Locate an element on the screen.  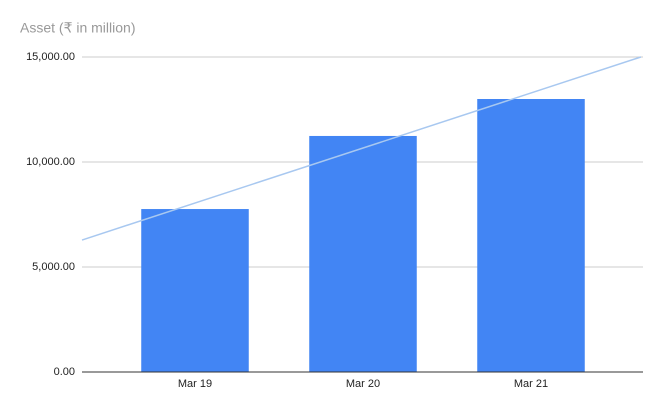
chart-title: Asset (₹ in million) is located at coordinates (78, 28).